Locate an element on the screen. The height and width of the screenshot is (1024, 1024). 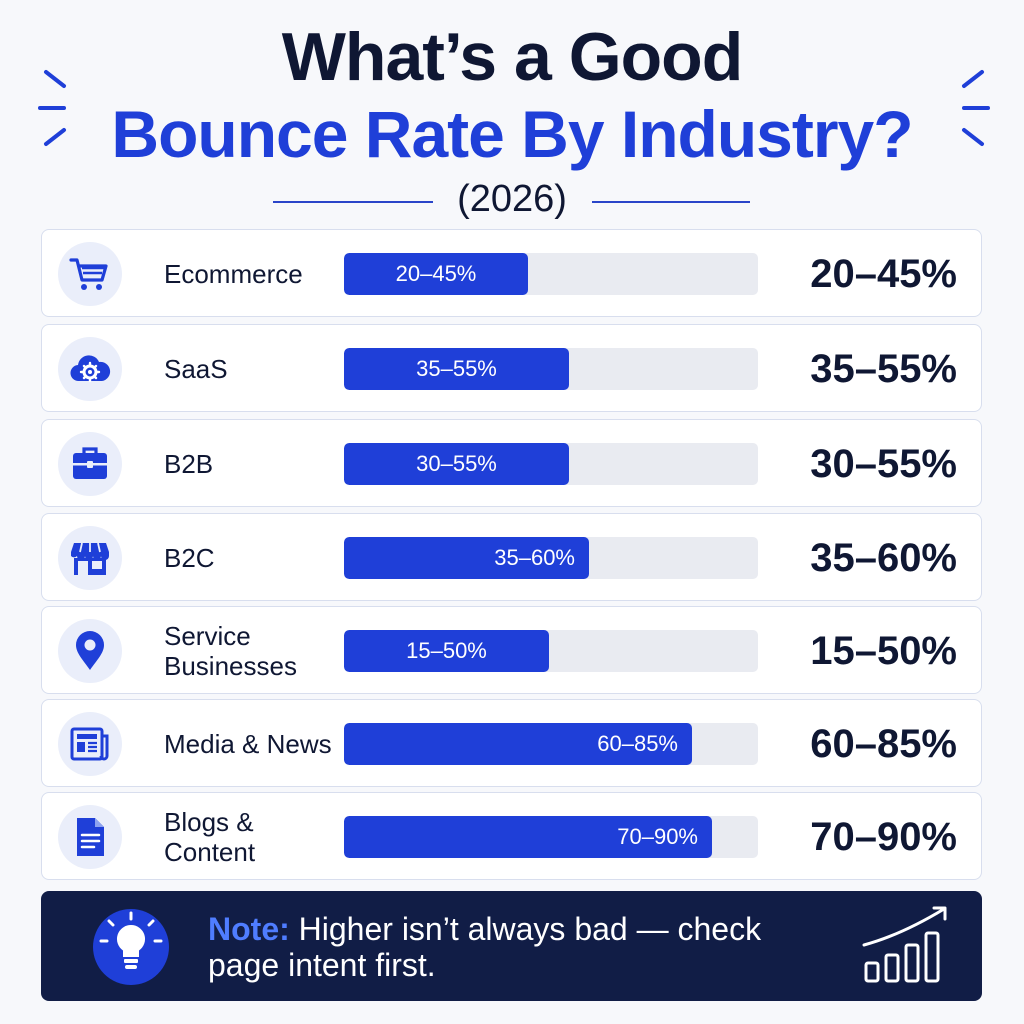
bar-data-label: 30–55% is located at coordinates (456, 463).